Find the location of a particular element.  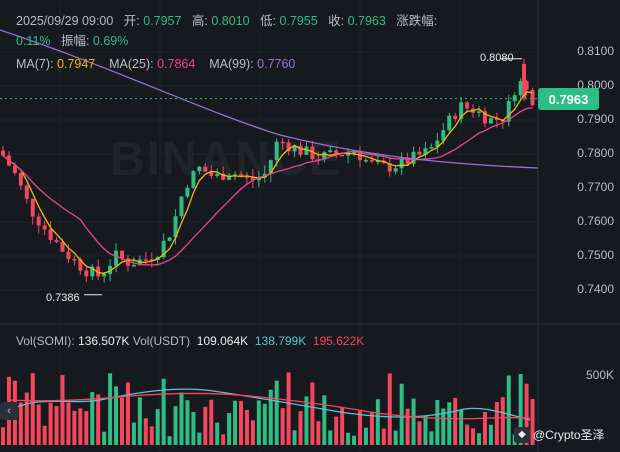

low-annotation: 0.7386 is located at coordinates (63, 298).